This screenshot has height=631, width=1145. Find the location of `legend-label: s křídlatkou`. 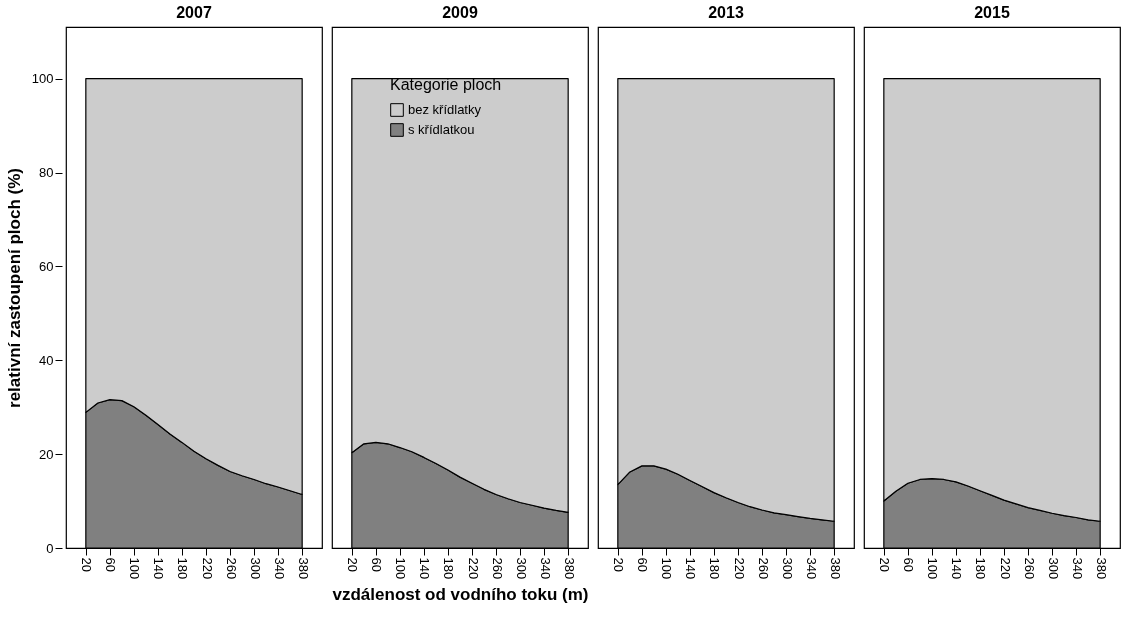

legend-label: s křídlatkou is located at coordinates (441, 129).